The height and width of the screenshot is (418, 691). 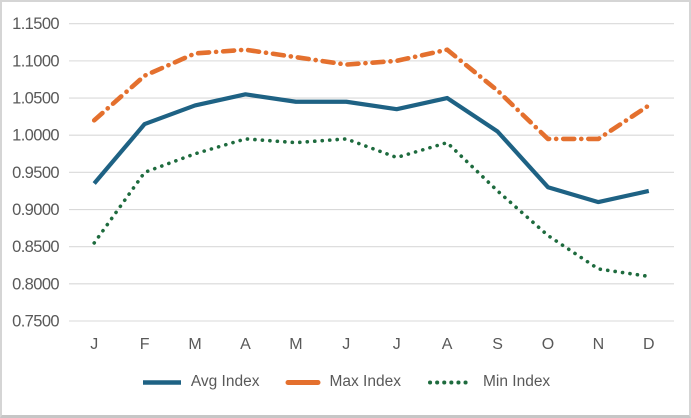 I want to click on y-axis-tick-label: 1.1500, so click(x=35, y=24).